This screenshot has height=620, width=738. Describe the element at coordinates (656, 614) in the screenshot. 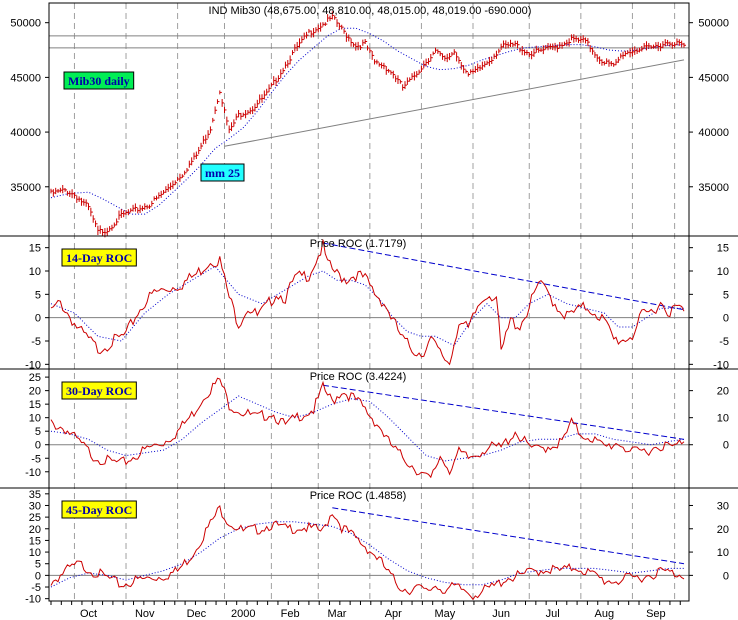

I see `x-tick-label: Sep` at that location.